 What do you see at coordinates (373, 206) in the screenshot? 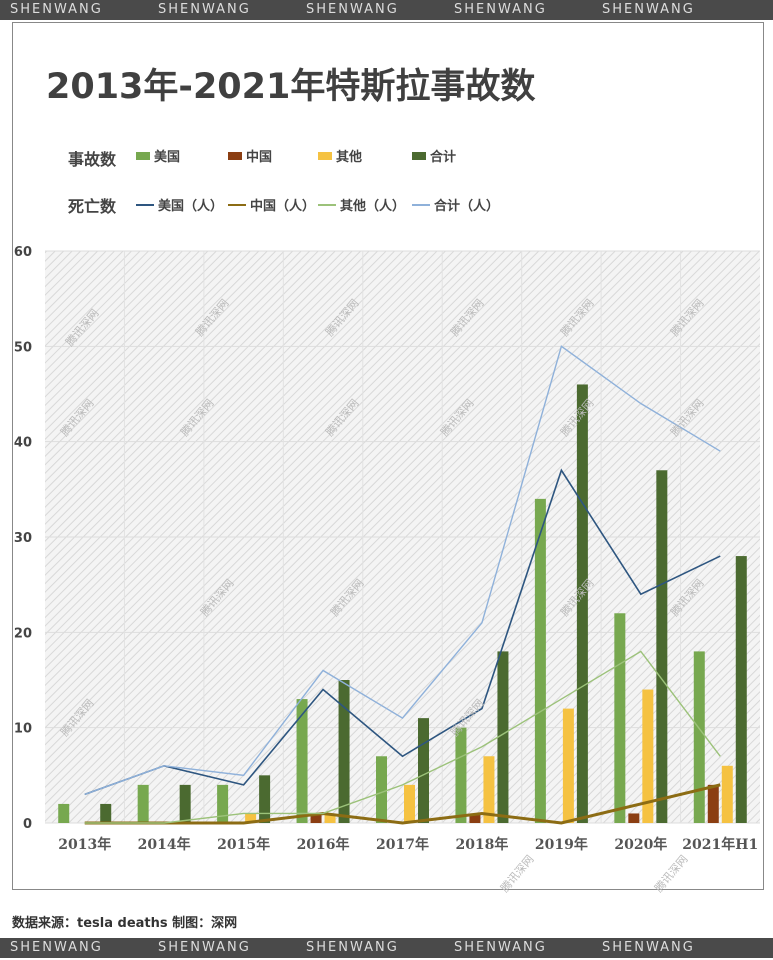
I see `legend-text: 其他（人）` at bounding box center [373, 206].